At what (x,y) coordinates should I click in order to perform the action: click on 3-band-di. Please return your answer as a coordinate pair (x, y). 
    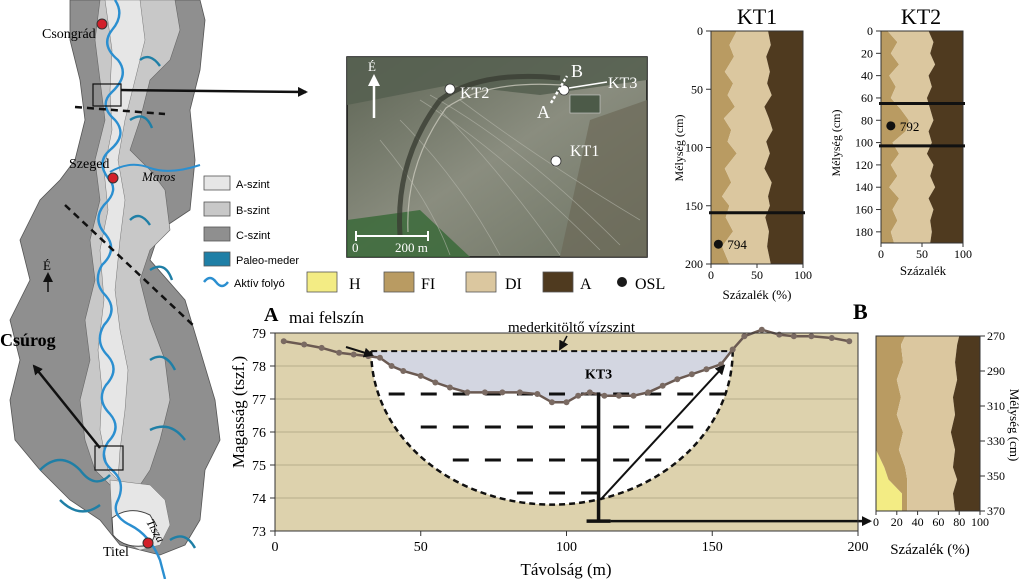
    Looking at the image, I should click on (928, 423).